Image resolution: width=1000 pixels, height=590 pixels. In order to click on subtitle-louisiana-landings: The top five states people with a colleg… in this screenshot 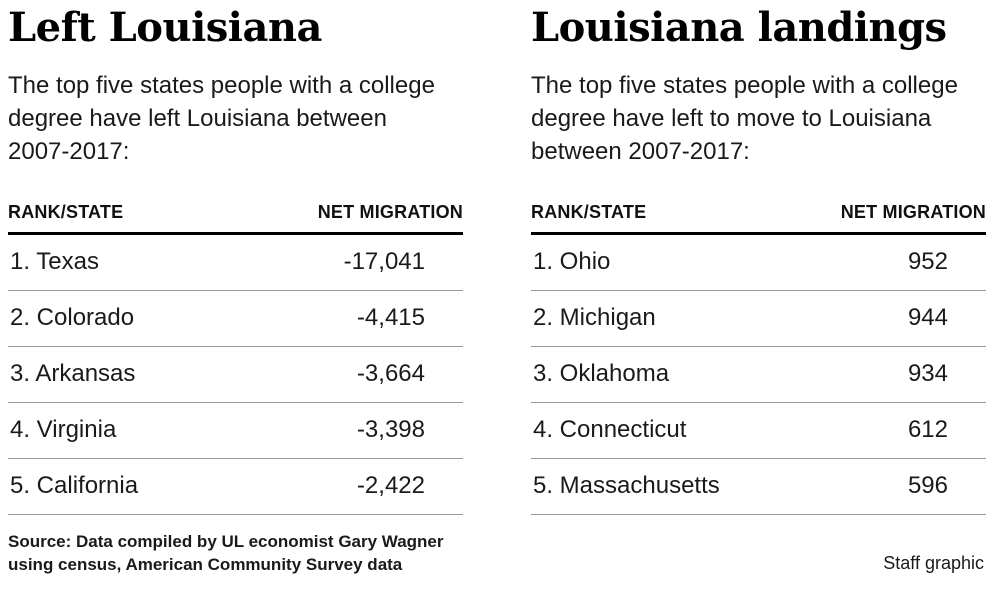, I will do `click(744, 118)`.